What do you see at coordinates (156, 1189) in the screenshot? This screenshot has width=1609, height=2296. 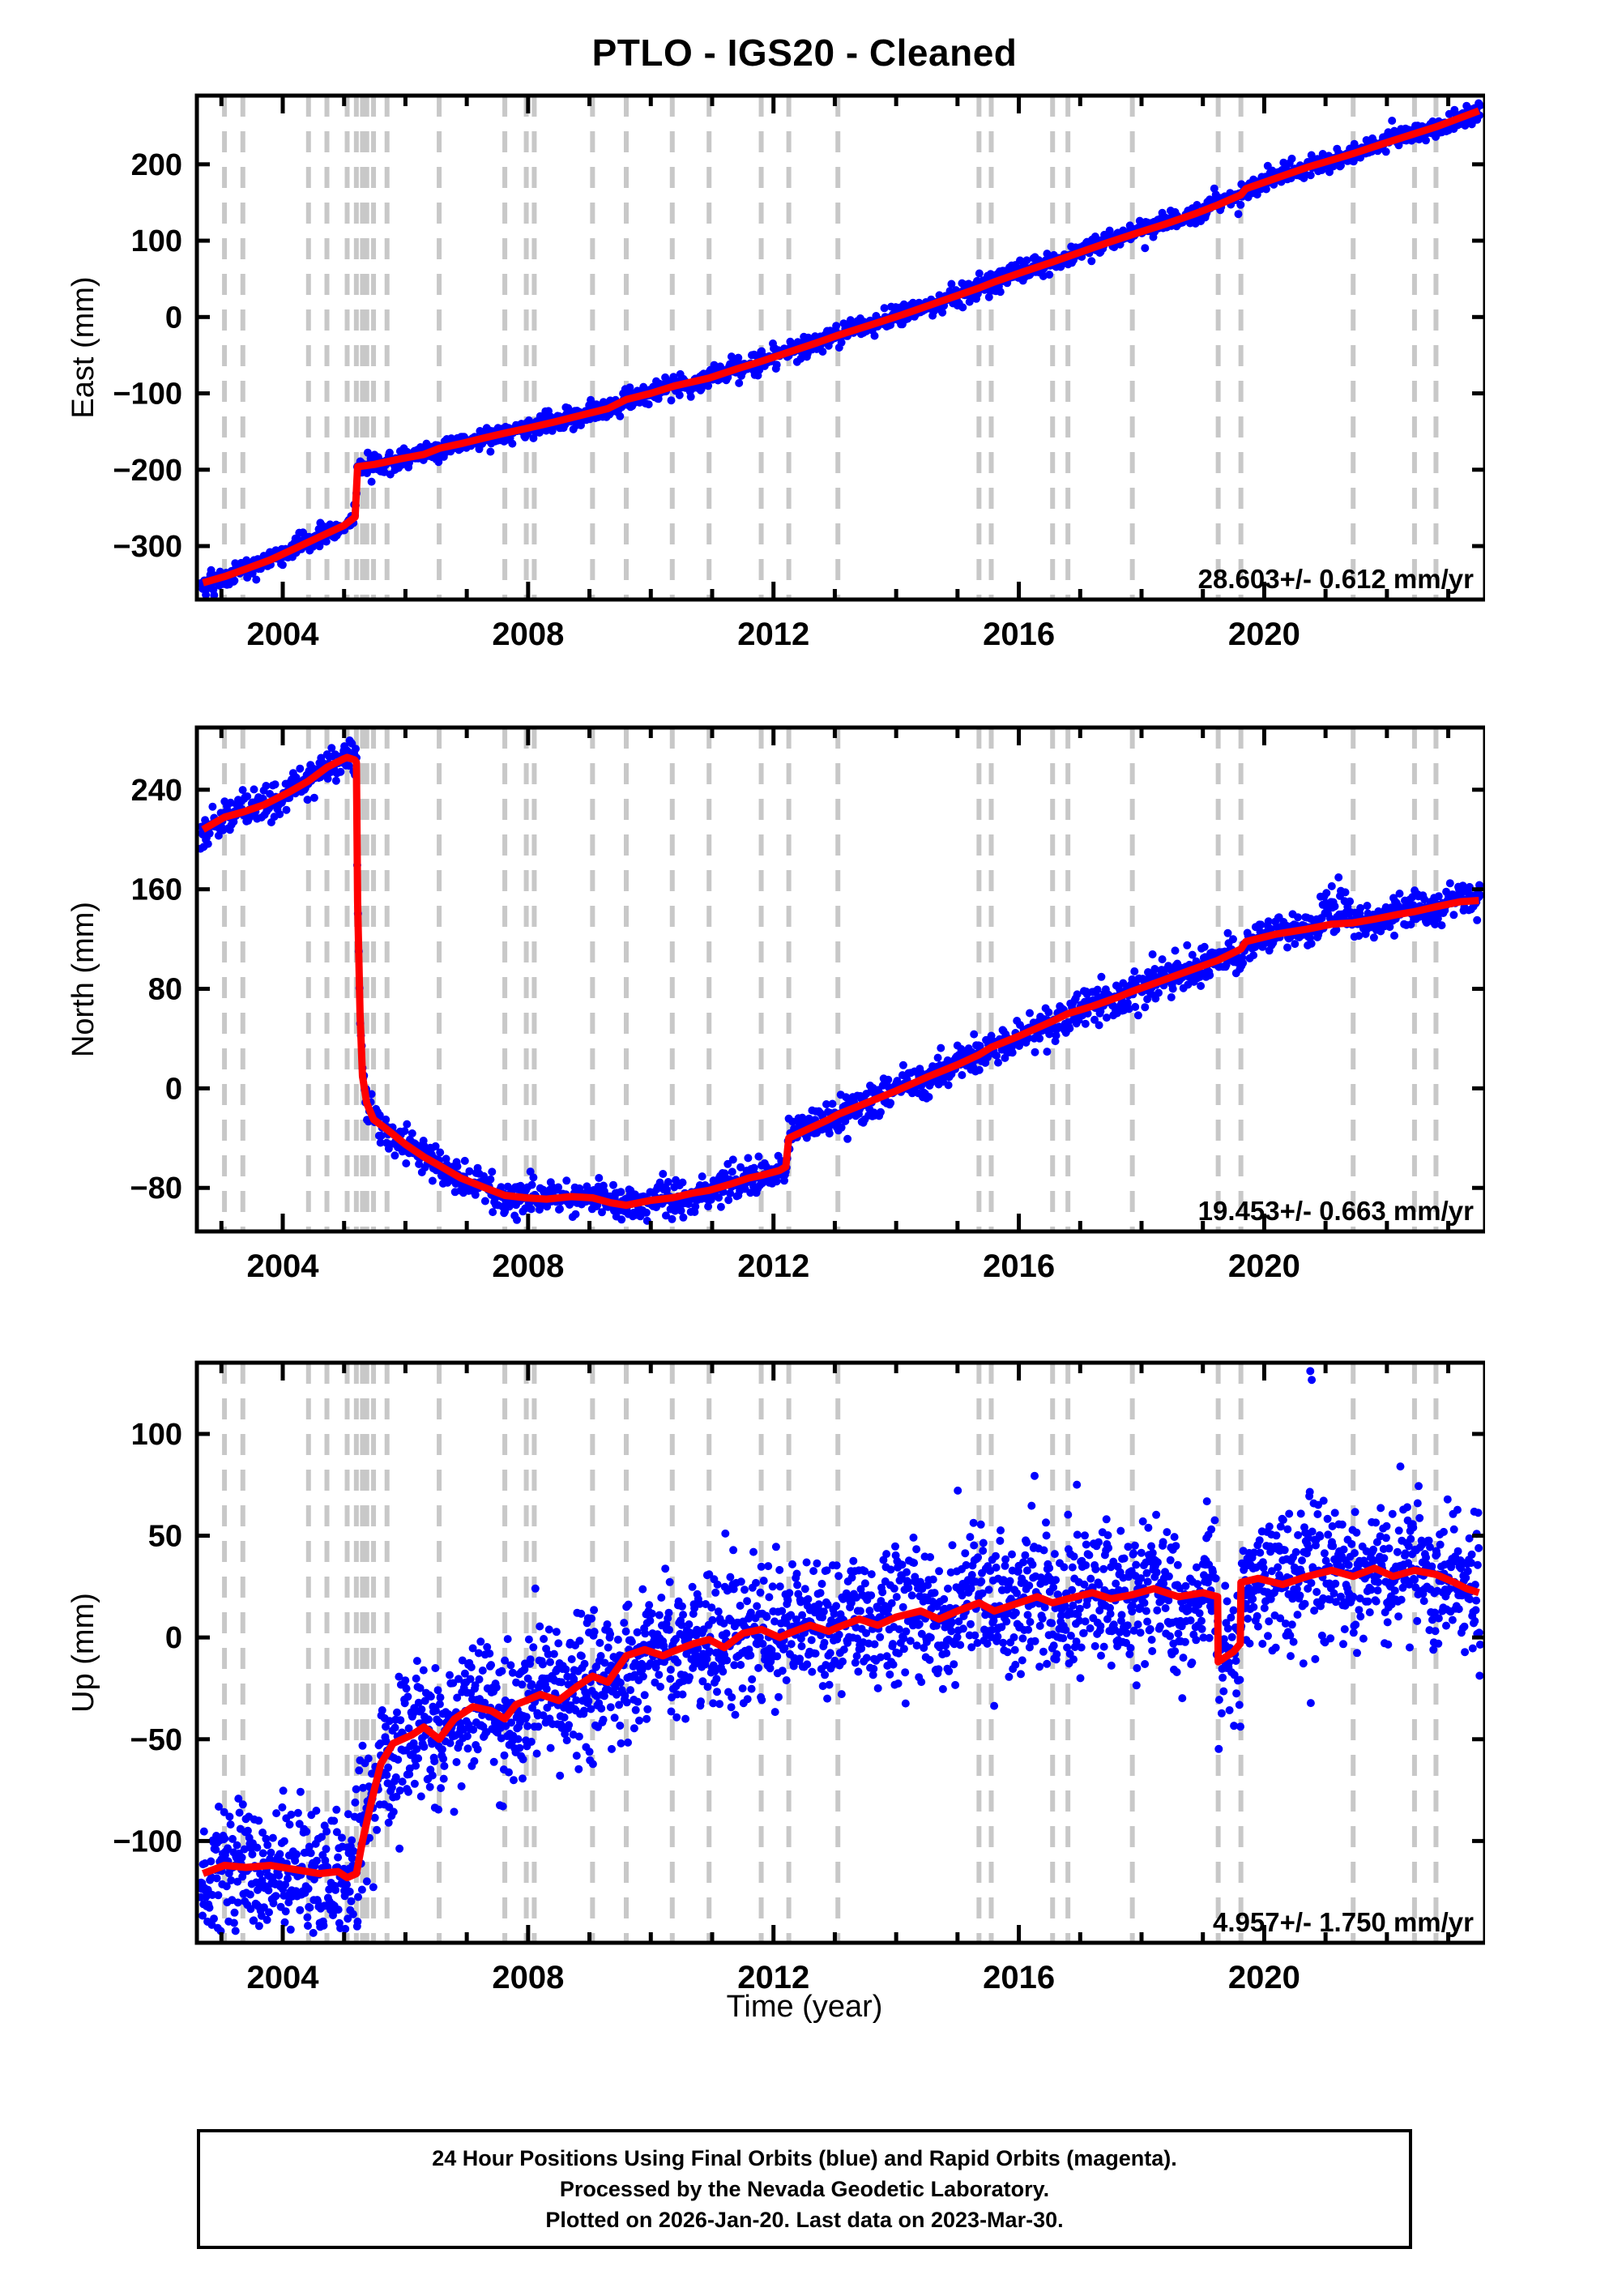 I see `y-tick-label: −80` at bounding box center [156, 1189].